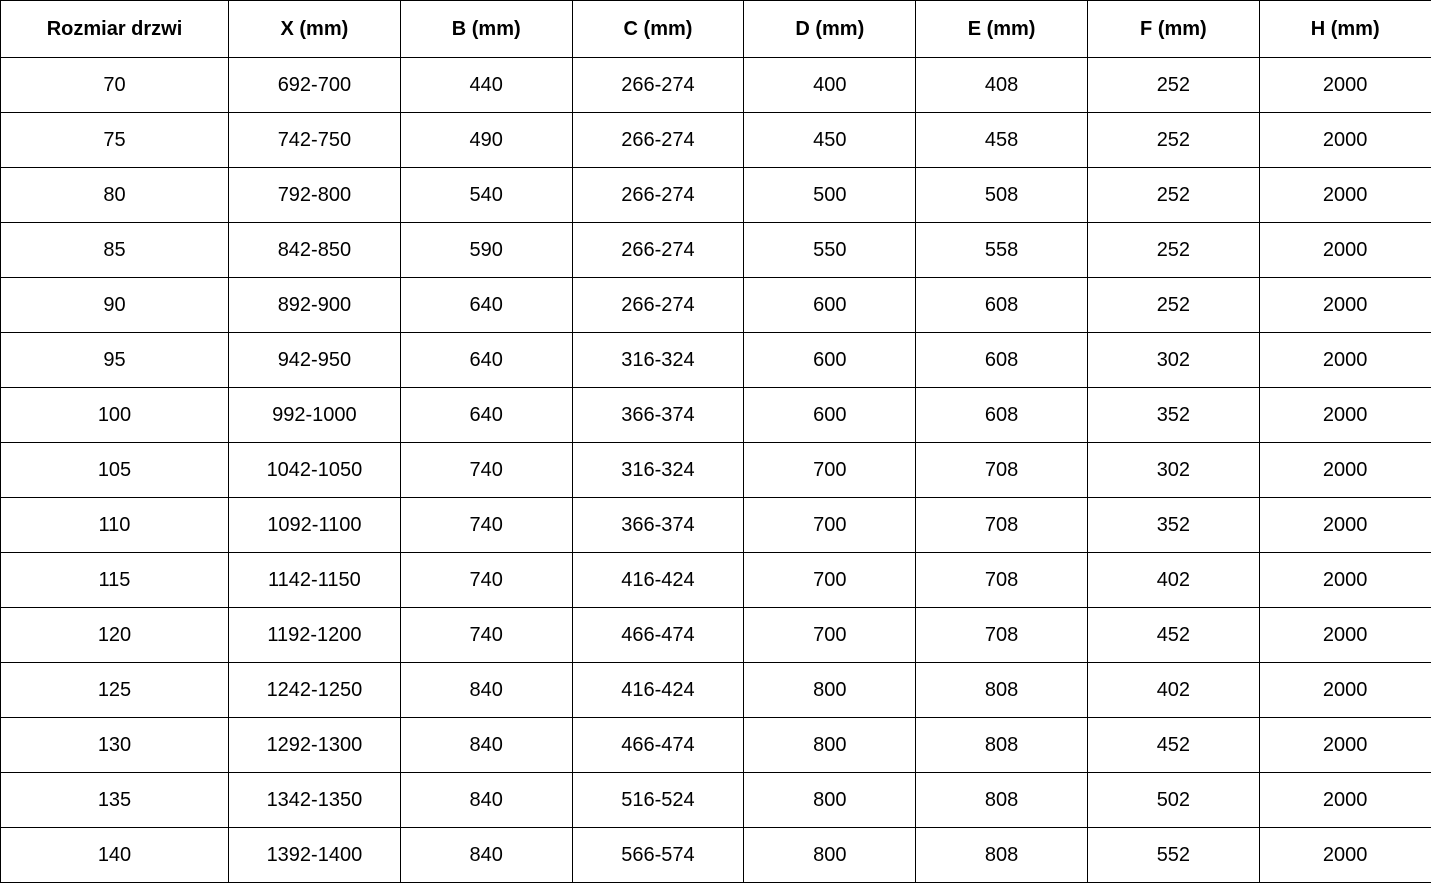 Image resolution: width=1431 pixels, height=883 pixels. What do you see at coordinates (1173, 745) in the screenshot?
I see `table-cell: 452` at bounding box center [1173, 745].